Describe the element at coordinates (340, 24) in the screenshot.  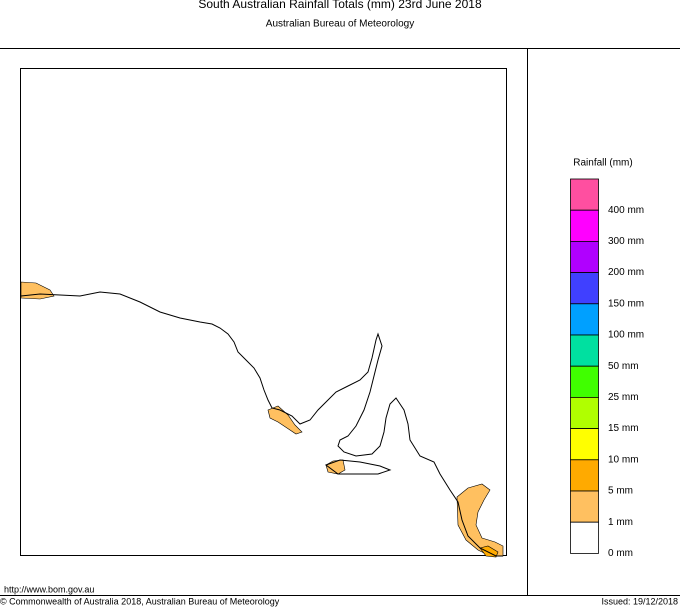
I see `subtitle: Australian Bureau of Meteorology` at that location.